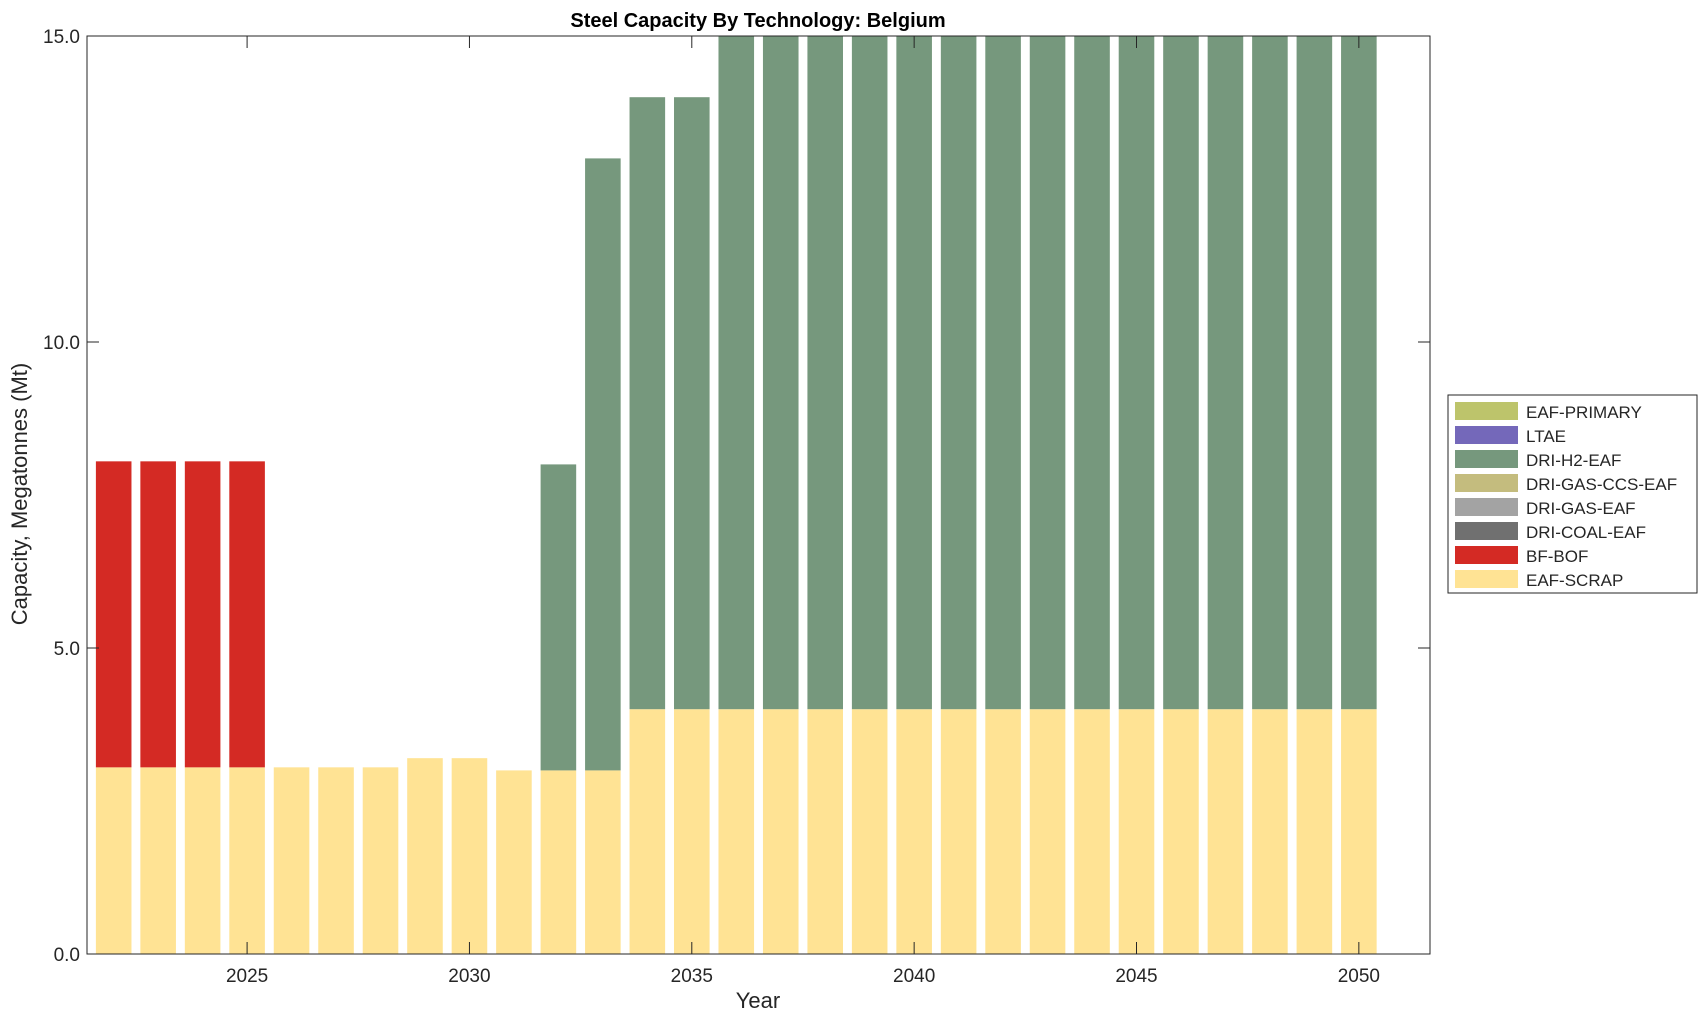  What do you see at coordinates (647, 403) in the screenshot?
I see `bar-dri-h2-eaf-2034` at bounding box center [647, 403].